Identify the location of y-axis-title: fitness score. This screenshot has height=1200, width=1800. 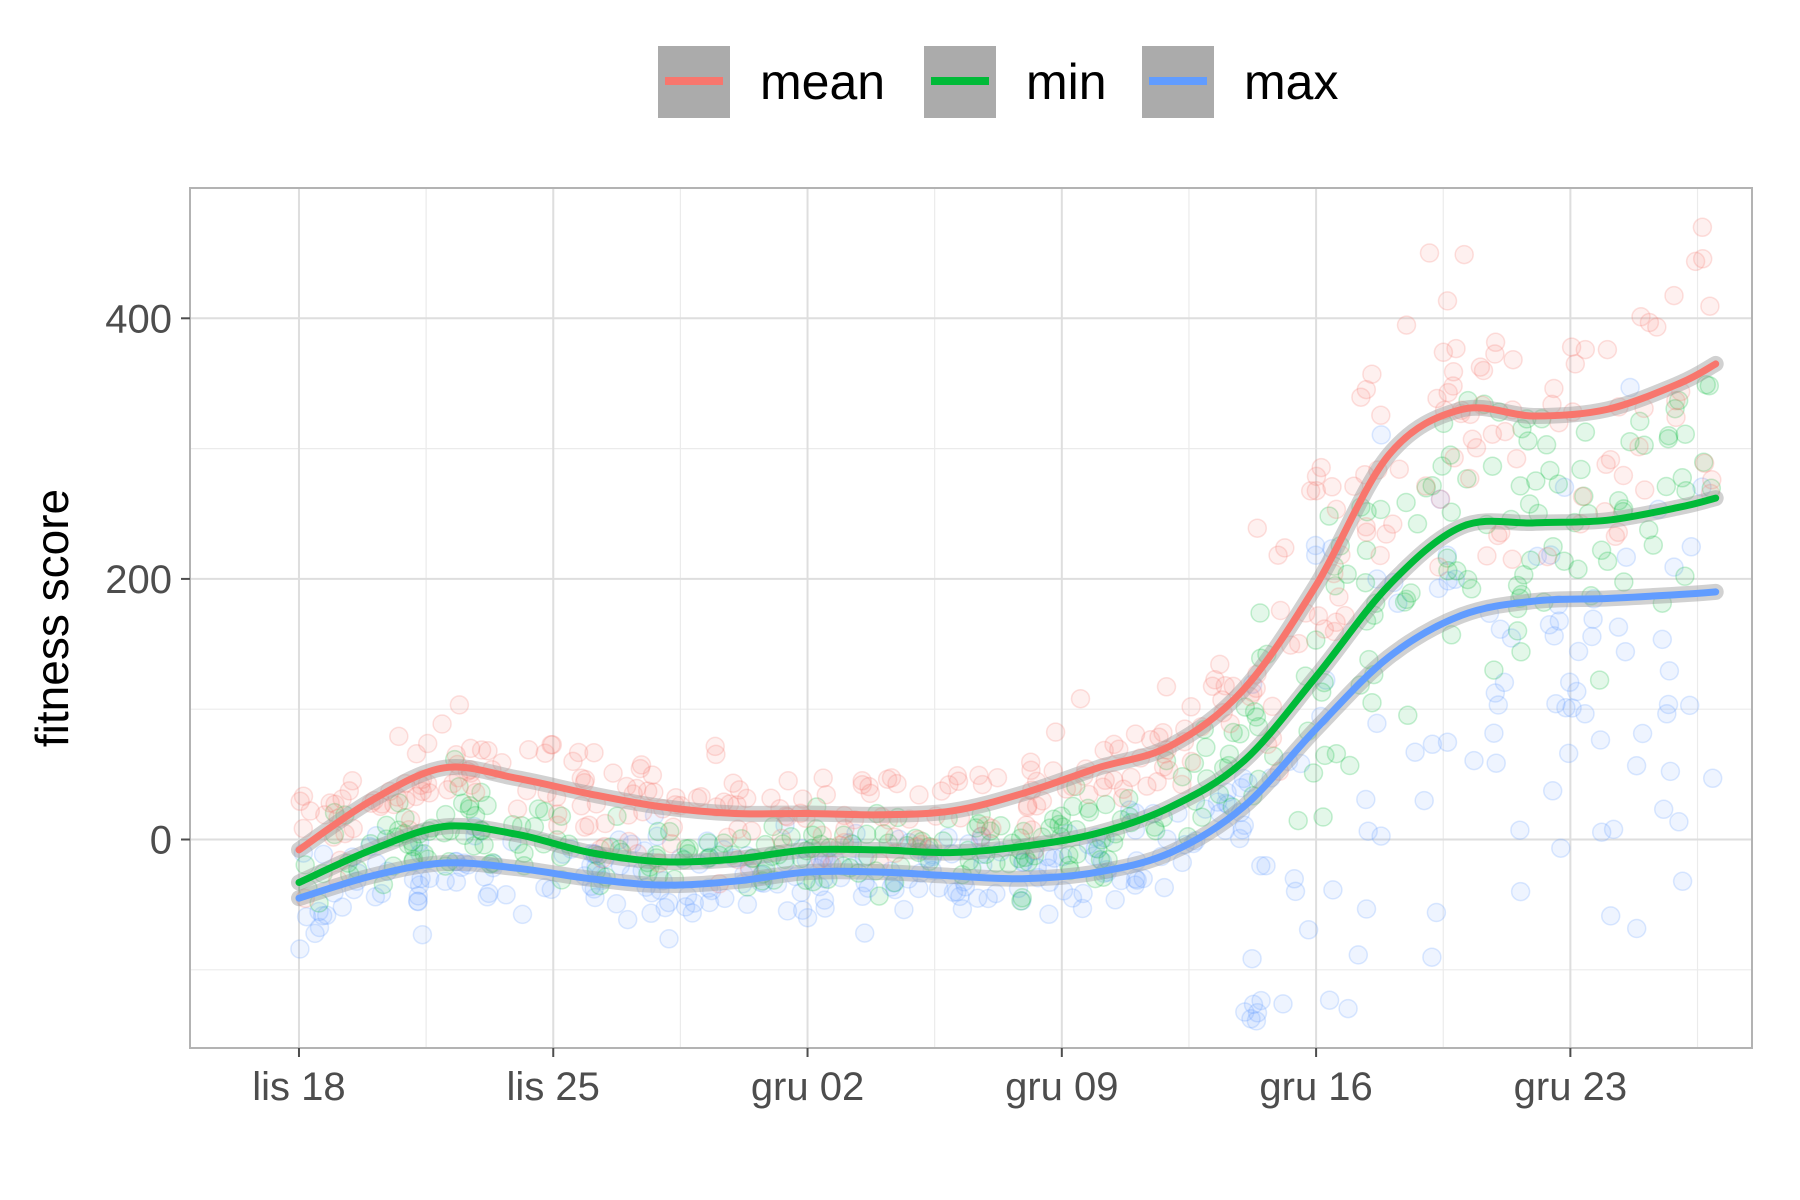
(52, 618).